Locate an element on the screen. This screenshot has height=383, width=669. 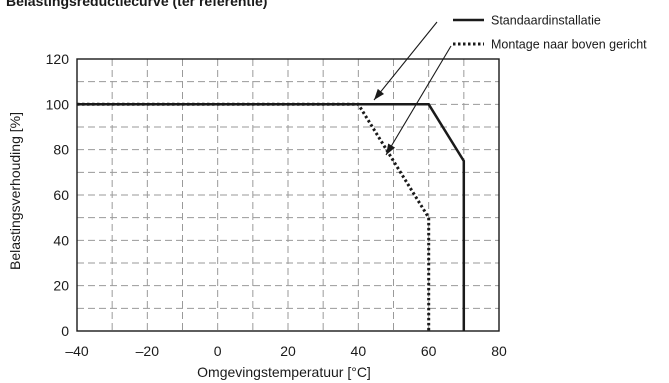
y-tick-label: 60 is located at coordinates (61, 195).